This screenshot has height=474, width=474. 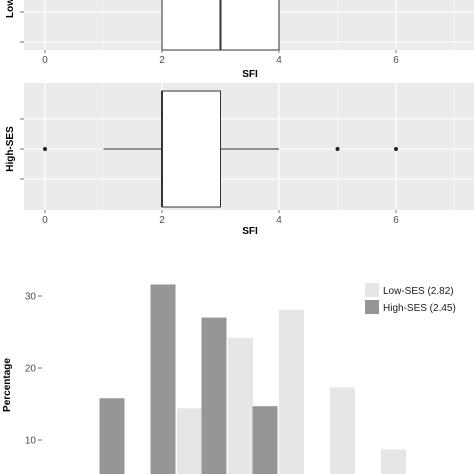 I want to click on lowses-box, so click(x=220, y=25).